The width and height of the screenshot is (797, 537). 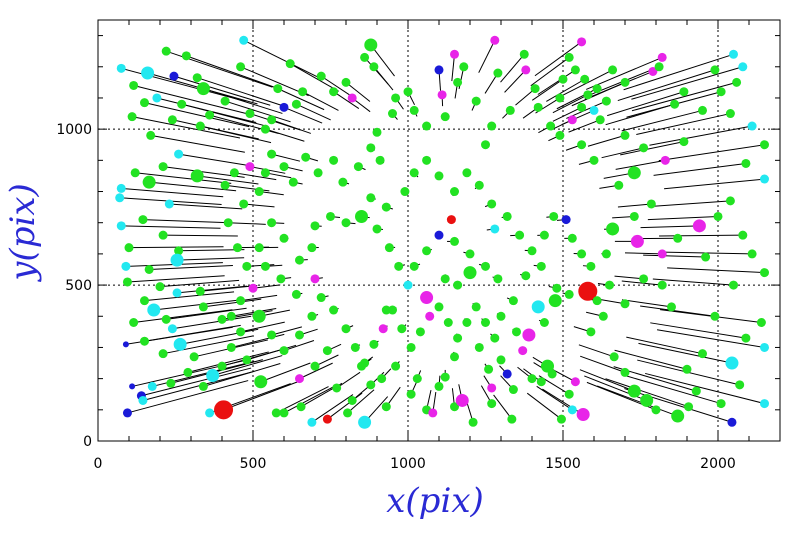 What do you see at coordinates (563, 464) in the screenshot?
I see `x-tick-label: 1500` at bounding box center [563, 464].